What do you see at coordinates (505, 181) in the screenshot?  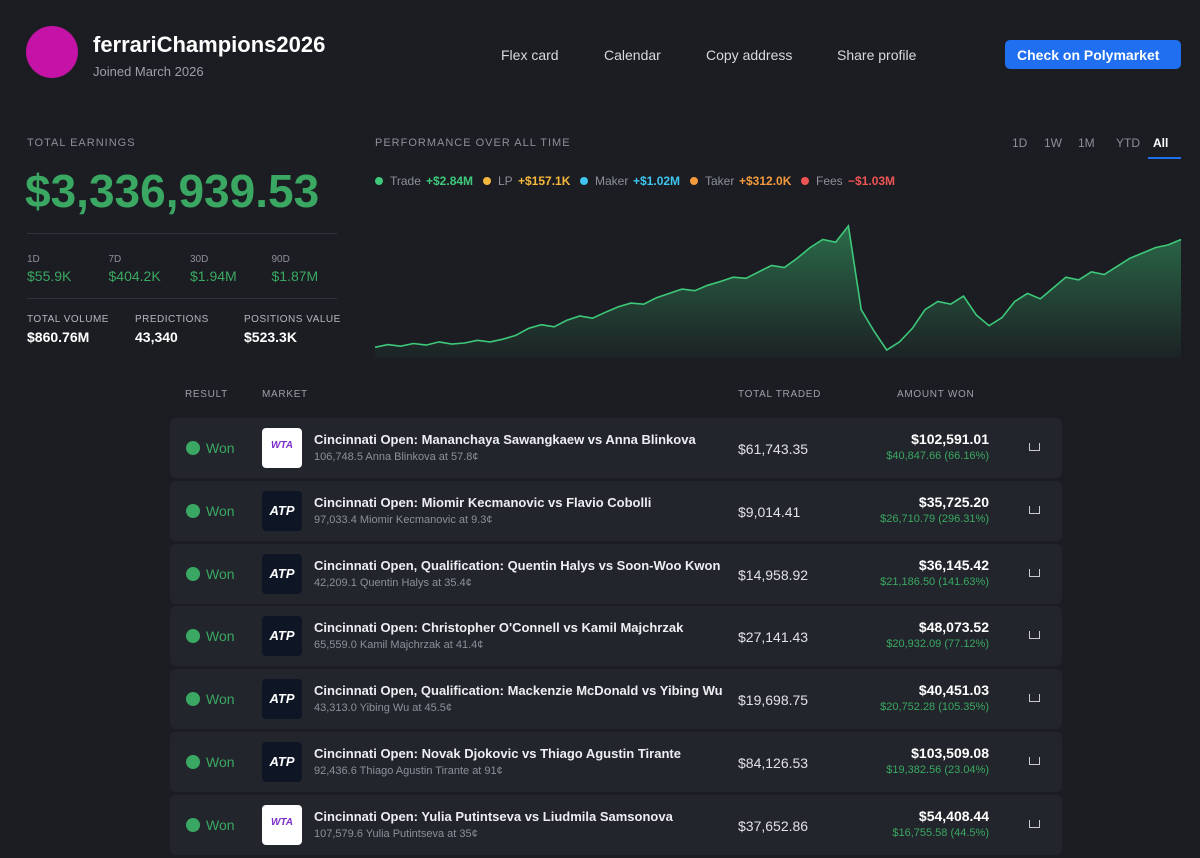 I see `legend-name: LP` at bounding box center [505, 181].